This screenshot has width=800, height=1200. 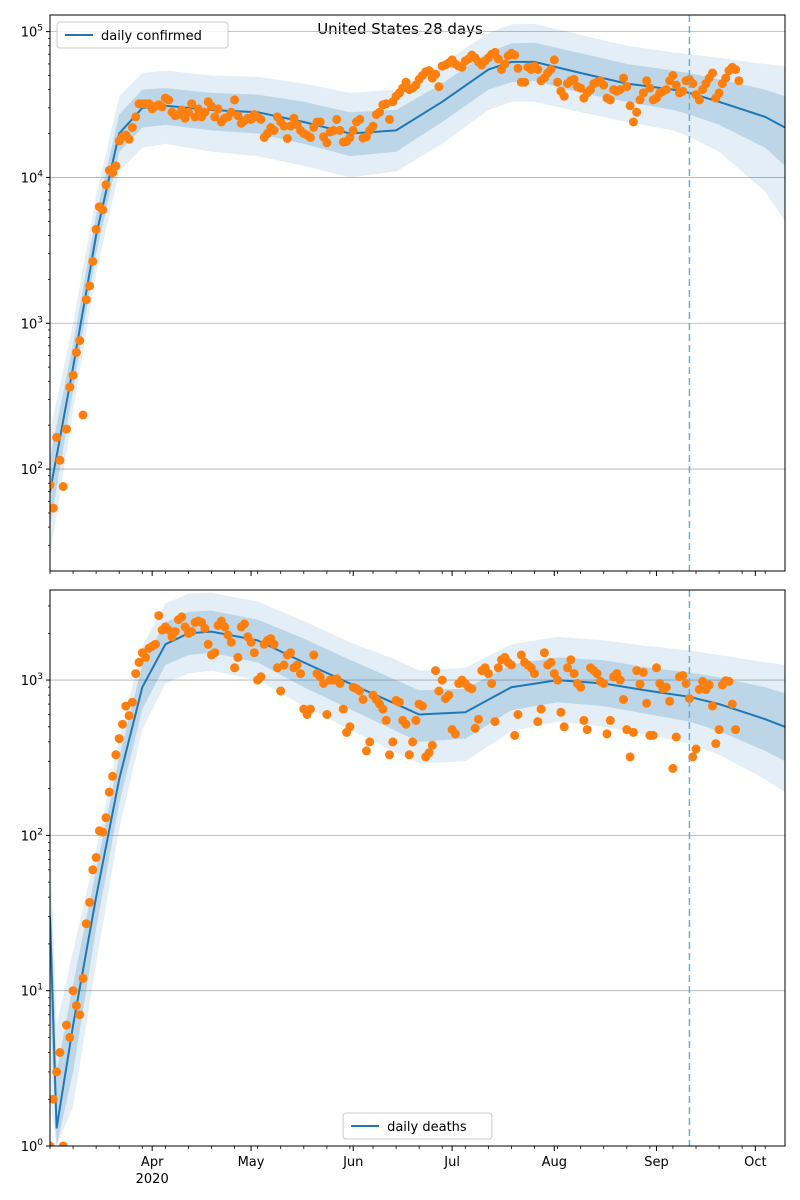 I want to click on legend-box, so click(x=142, y=35).